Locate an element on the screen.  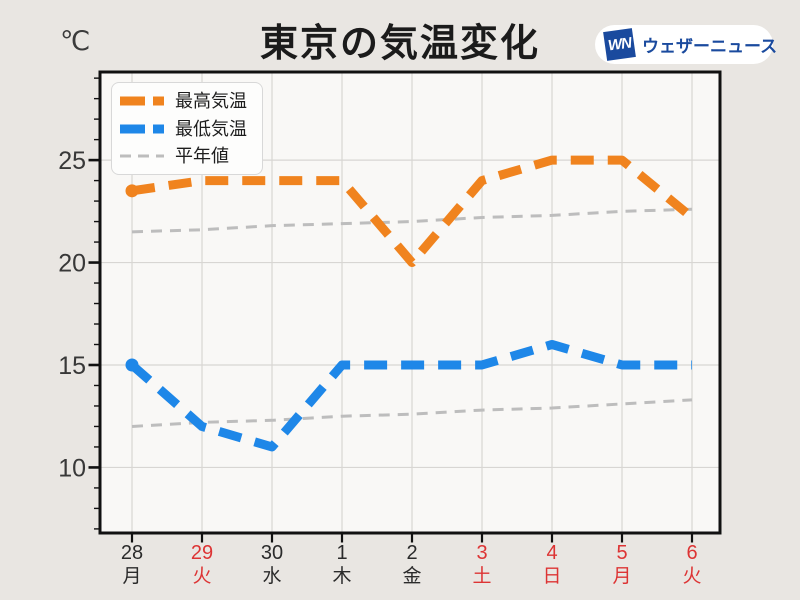
legend-item-min-temp: 最低気温 is located at coordinates (191, 129).